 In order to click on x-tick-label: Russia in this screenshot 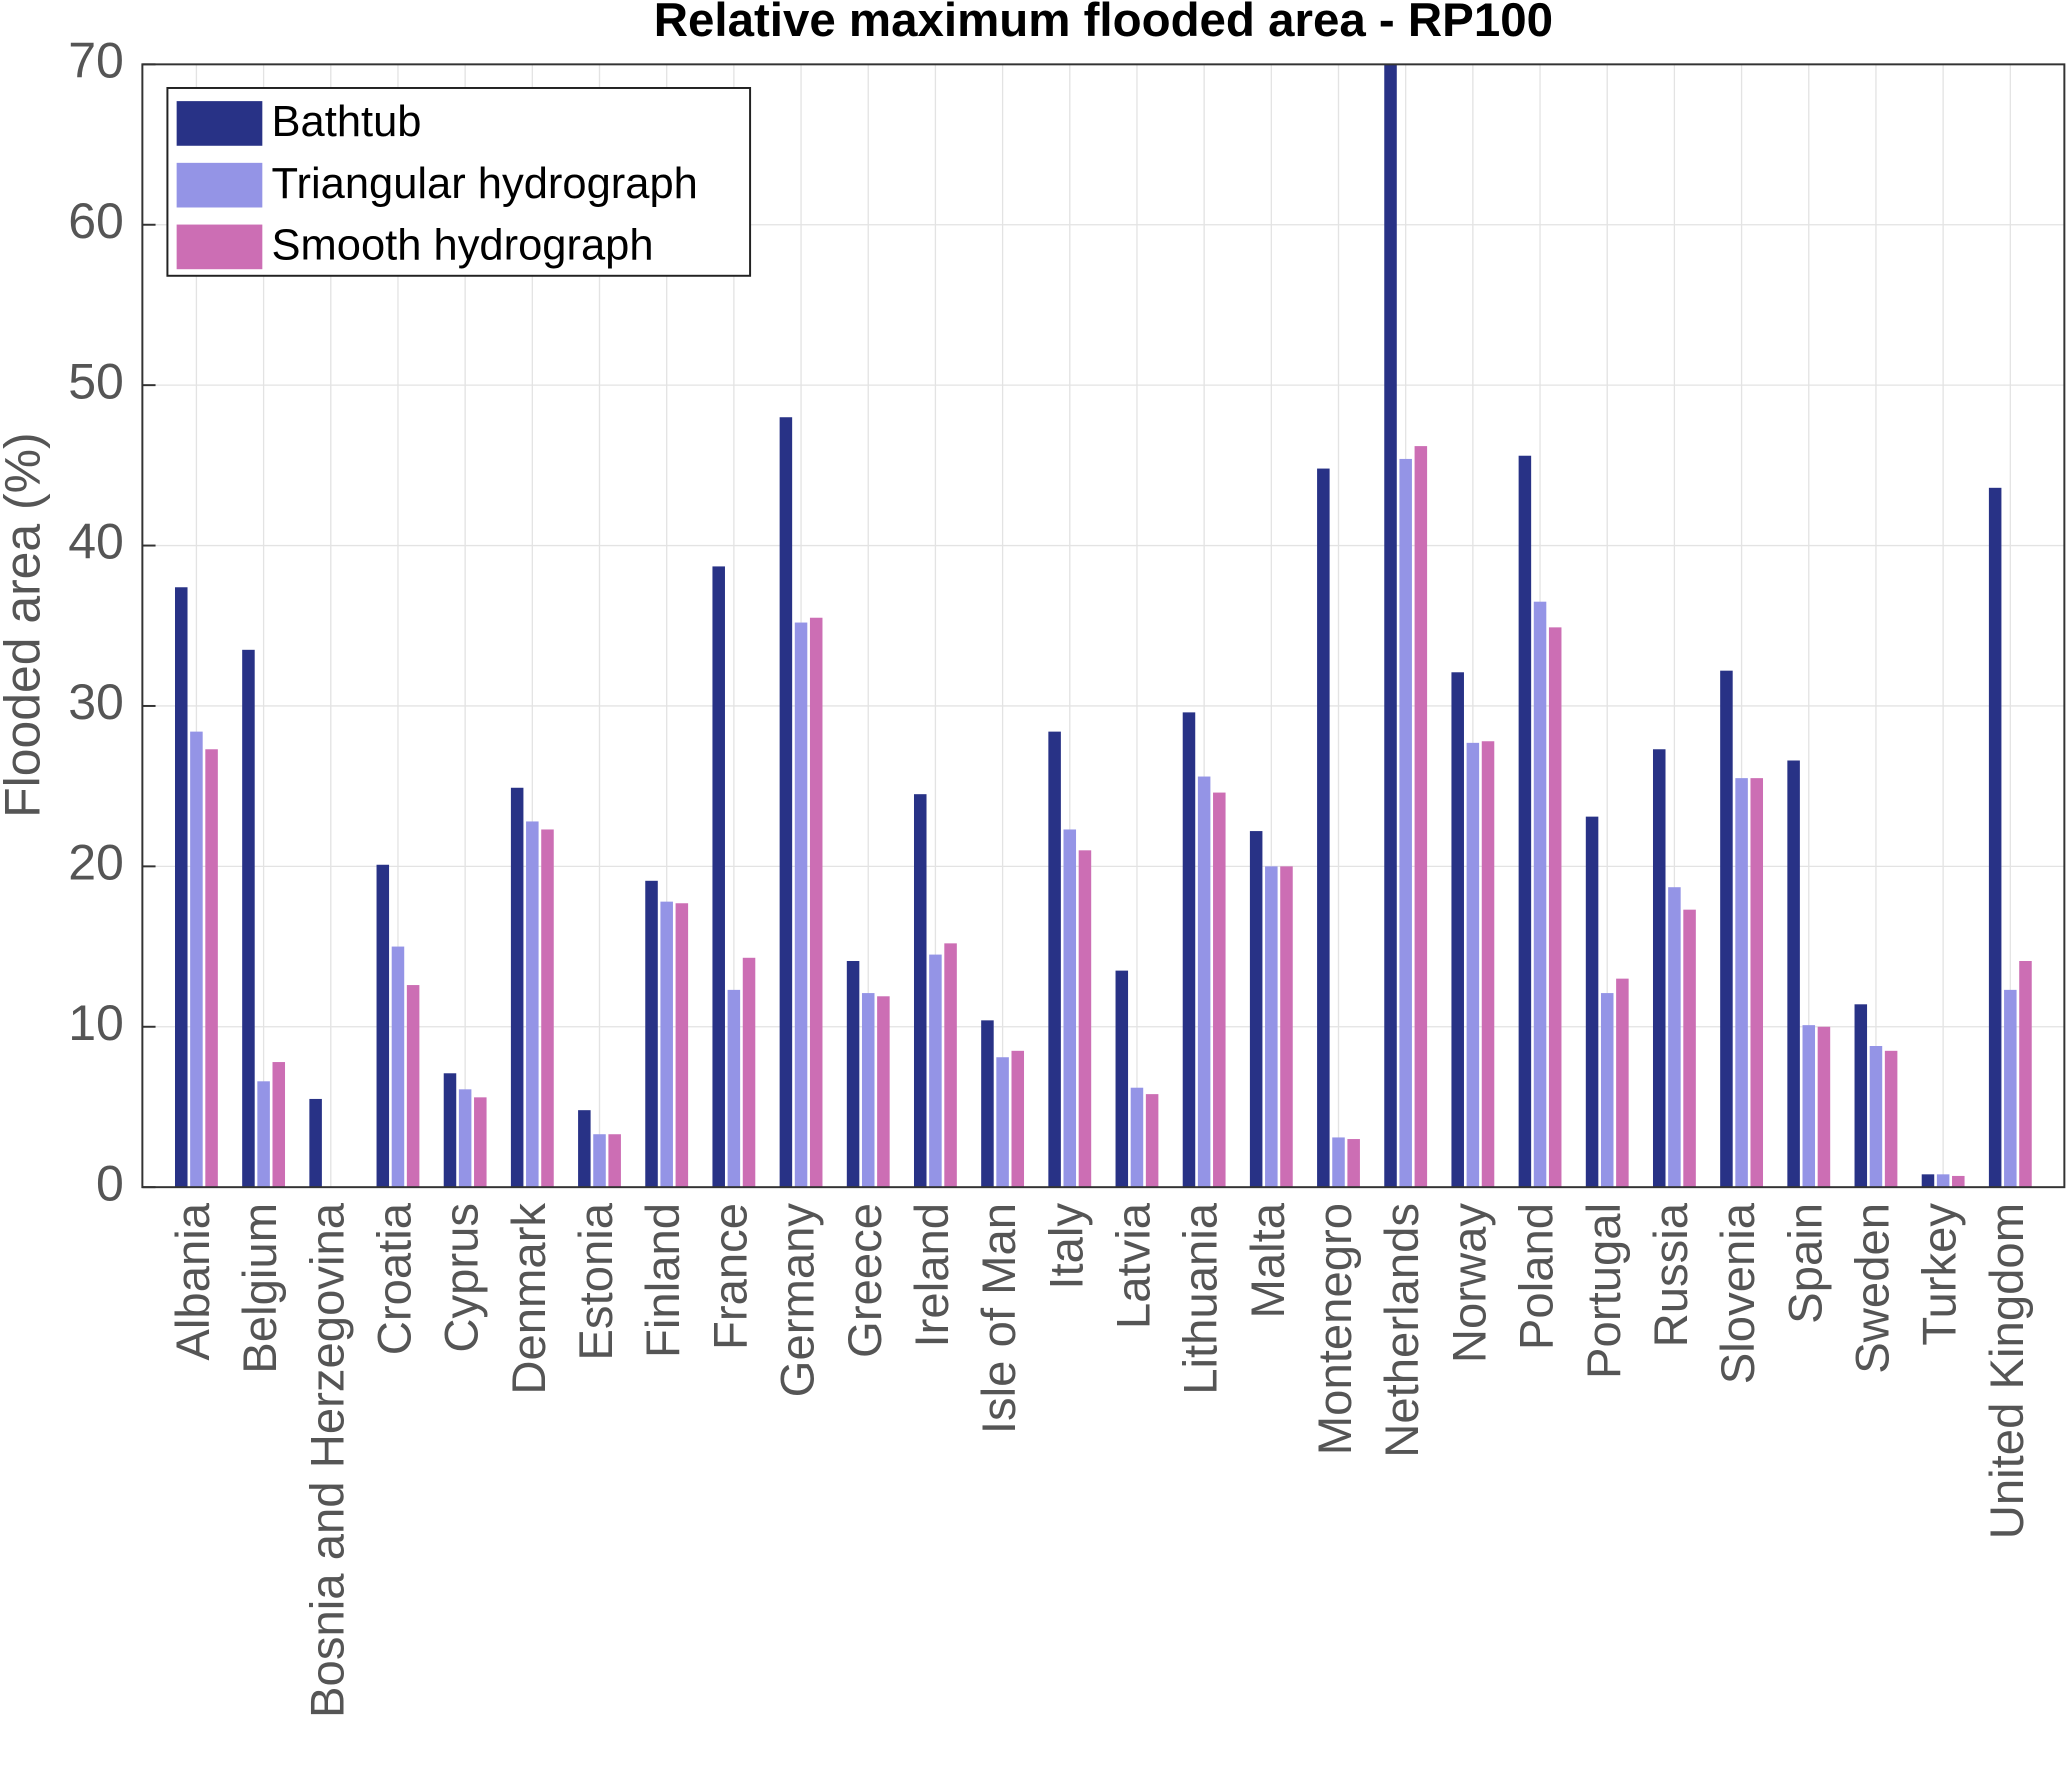, I will do `click(1671, 1274)`.